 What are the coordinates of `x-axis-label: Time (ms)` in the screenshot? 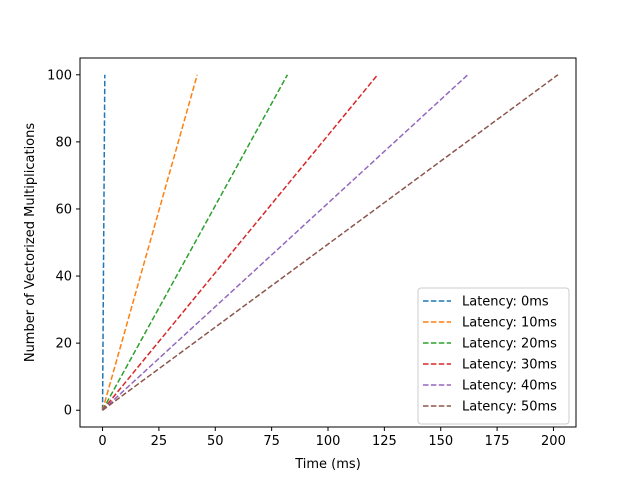 It's located at (327, 464).